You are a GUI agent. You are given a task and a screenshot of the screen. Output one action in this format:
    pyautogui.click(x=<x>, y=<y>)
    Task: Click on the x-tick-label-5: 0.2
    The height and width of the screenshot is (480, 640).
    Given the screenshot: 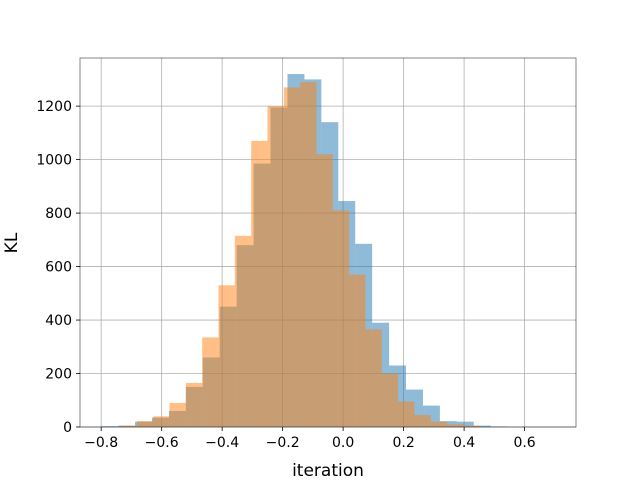 What is the action you would take?
    pyautogui.click(x=403, y=443)
    